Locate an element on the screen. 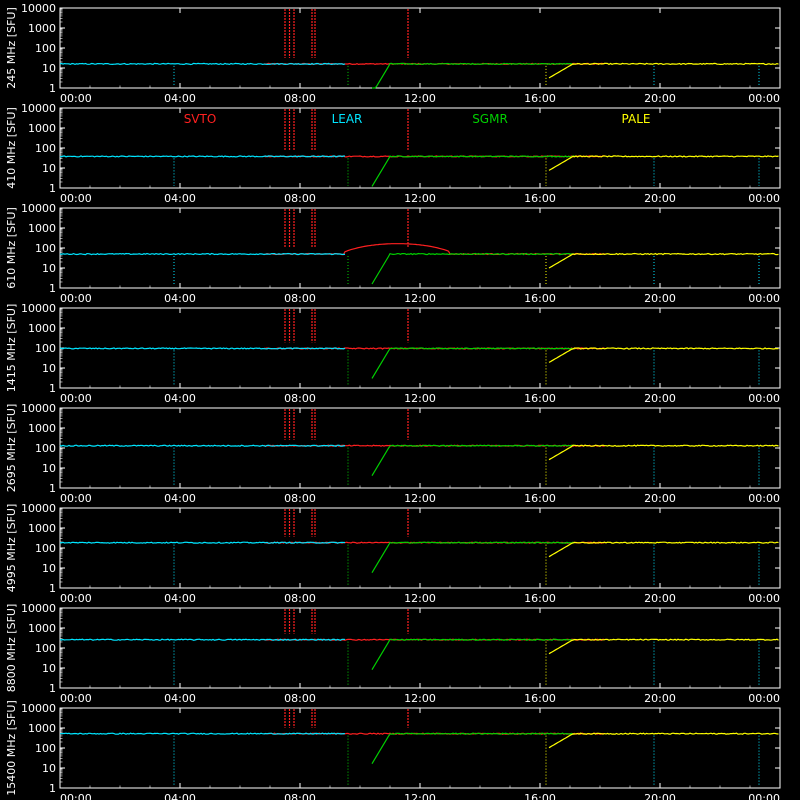 The height and width of the screenshot is (800, 800). y-axis-label: 245 MHz [SFU] is located at coordinates (11, 47).